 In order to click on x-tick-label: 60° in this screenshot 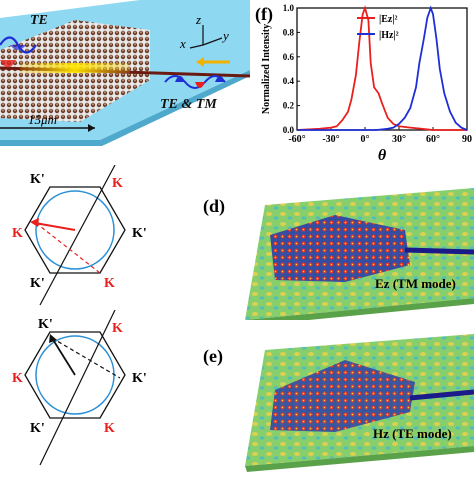, I will do `click(433, 139)`.